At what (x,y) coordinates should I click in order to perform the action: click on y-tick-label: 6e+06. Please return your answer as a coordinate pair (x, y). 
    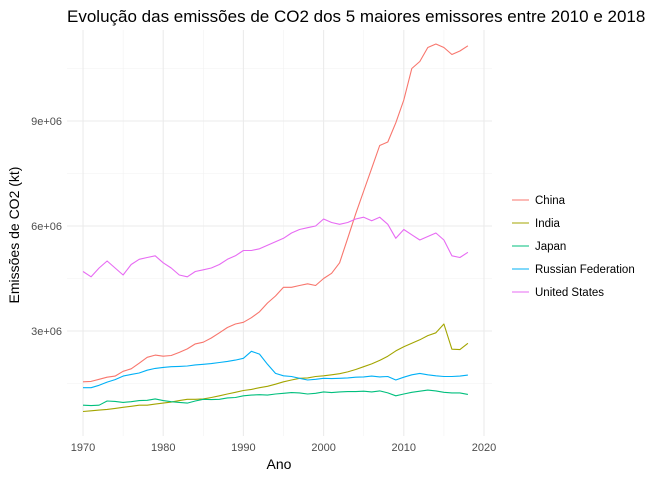
    Looking at the image, I should click on (46, 227).